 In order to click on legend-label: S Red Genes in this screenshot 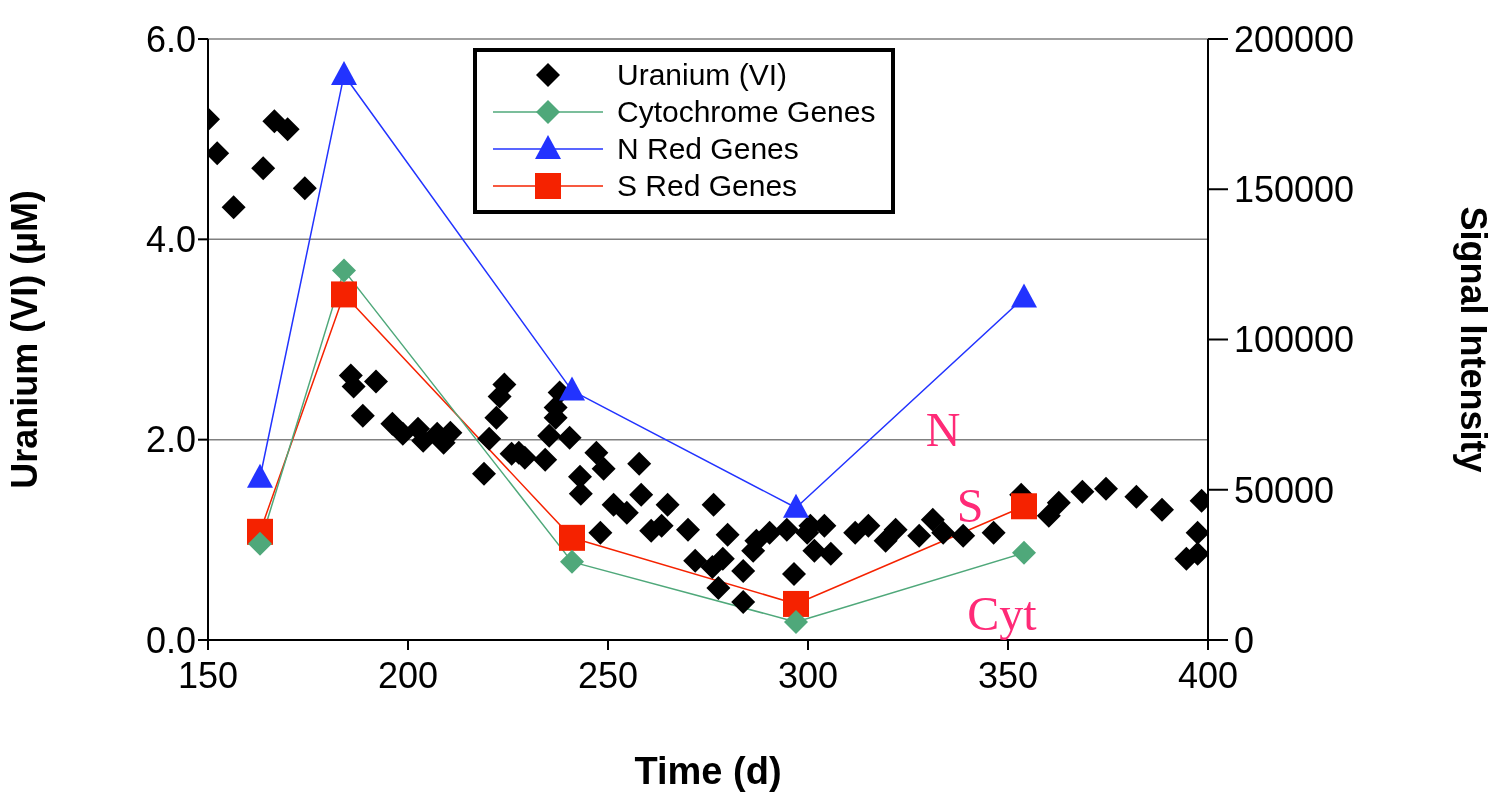, I will do `click(707, 186)`.